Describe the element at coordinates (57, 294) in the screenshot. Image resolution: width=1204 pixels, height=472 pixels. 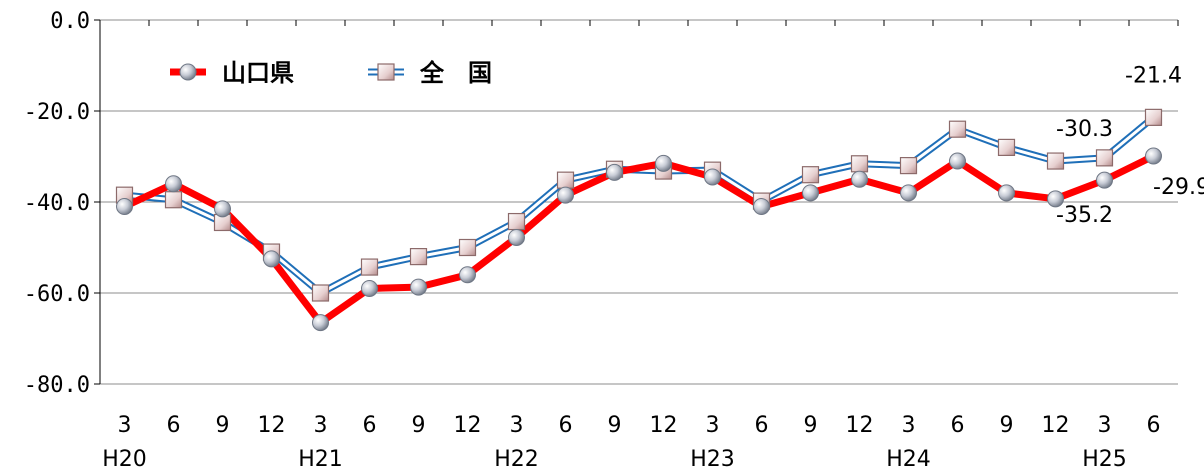
I see `y-tick-label: -60.0` at that location.